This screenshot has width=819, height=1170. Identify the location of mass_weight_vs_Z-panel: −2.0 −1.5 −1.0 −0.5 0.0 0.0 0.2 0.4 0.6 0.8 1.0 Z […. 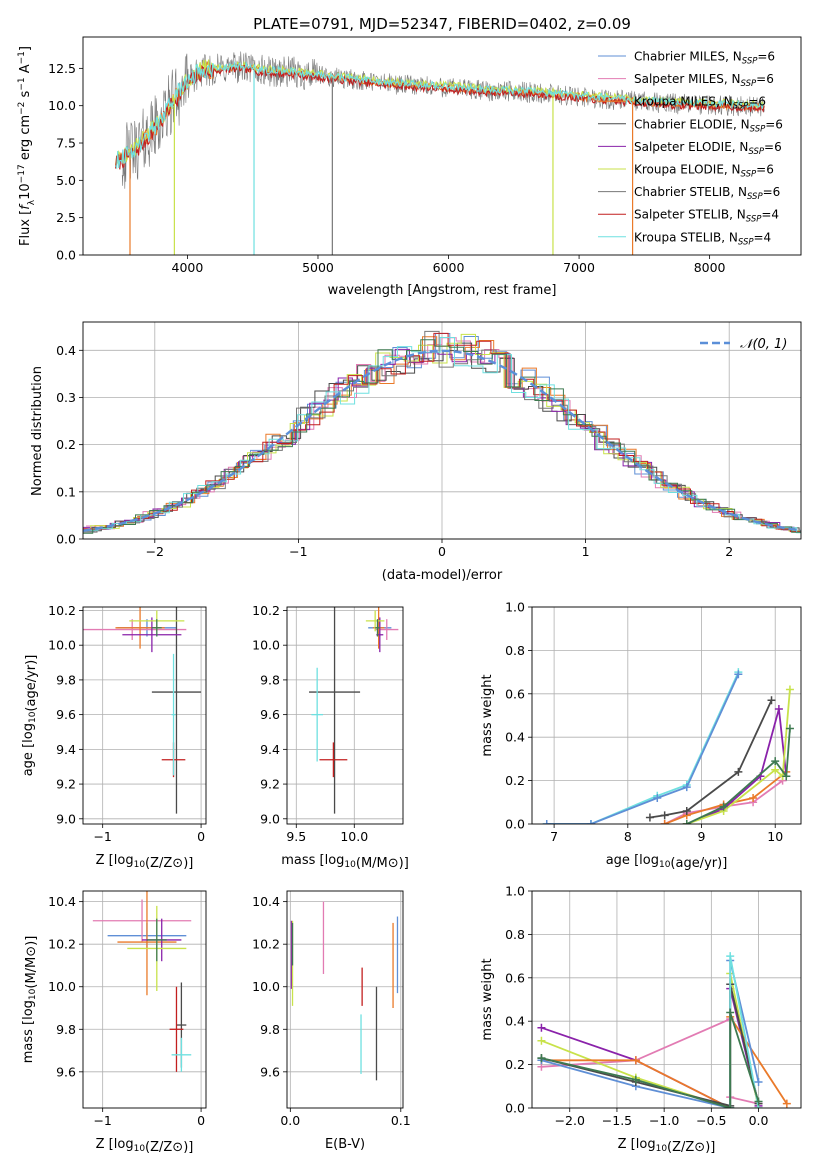
(641, 1019).